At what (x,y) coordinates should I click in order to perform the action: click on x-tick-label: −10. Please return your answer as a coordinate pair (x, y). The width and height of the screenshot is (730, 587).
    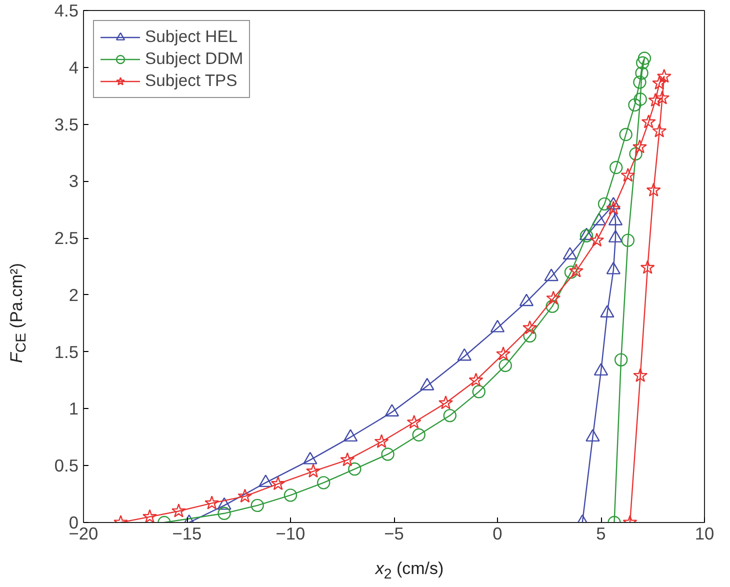
    Looking at the image, I should click on (291, 534).